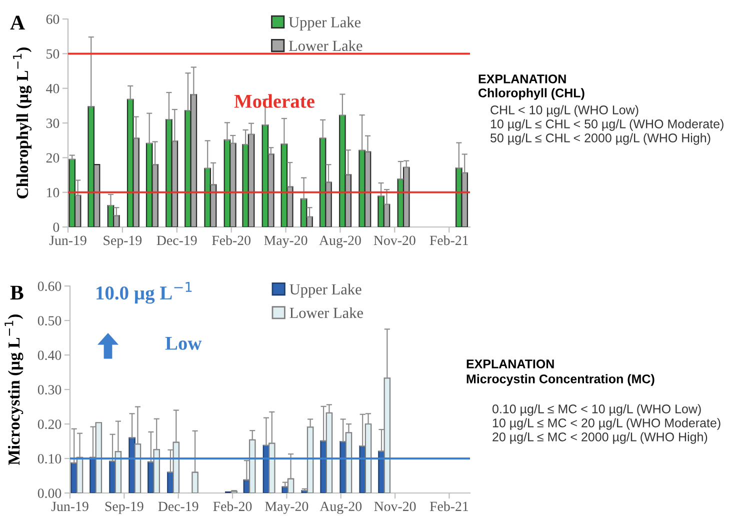 The height and width of the screenshot is (520, 739). What do you see at coordinates (50, 493) in the screenshot?
I see `y-tick-label: 0.00` at bounding box center [50, 493].